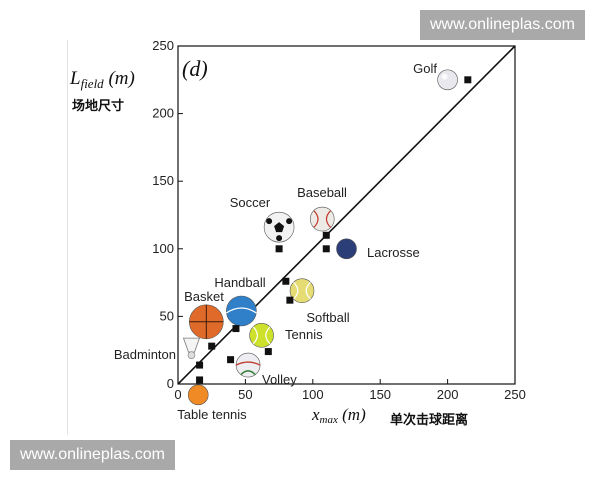 The image size is (600, 480). Describe the element at coordinates (236, 329) in the screenshot. I see `data-point-basket` at that location.